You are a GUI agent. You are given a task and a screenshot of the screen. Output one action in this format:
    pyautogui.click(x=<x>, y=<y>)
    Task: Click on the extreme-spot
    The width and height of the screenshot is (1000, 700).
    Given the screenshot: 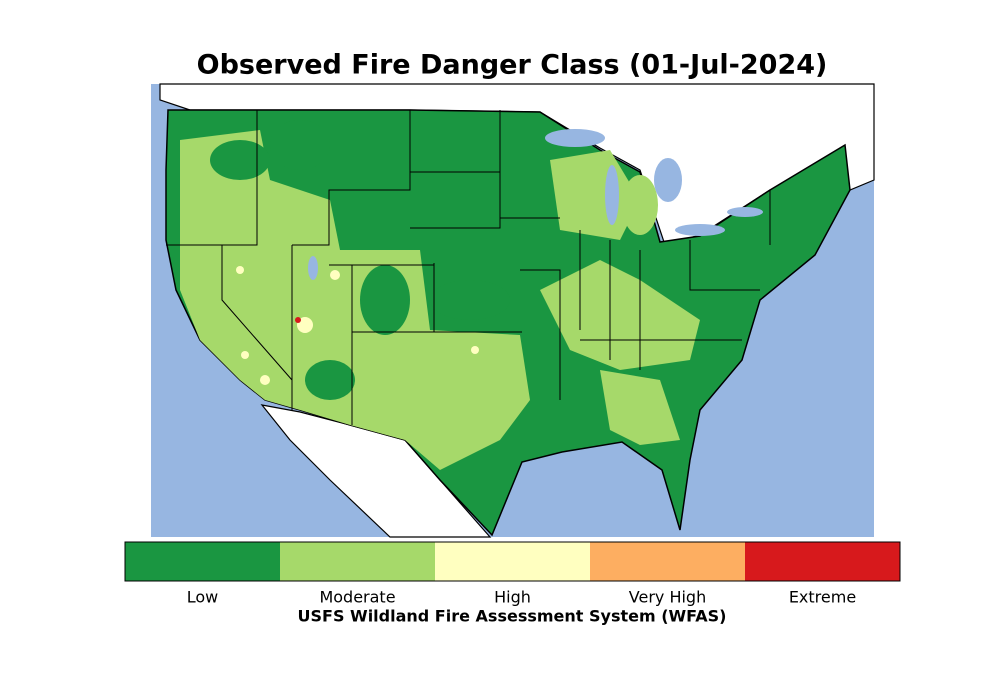 What is the action you would take?
    pyautogui.click(x=298, y=320)
    